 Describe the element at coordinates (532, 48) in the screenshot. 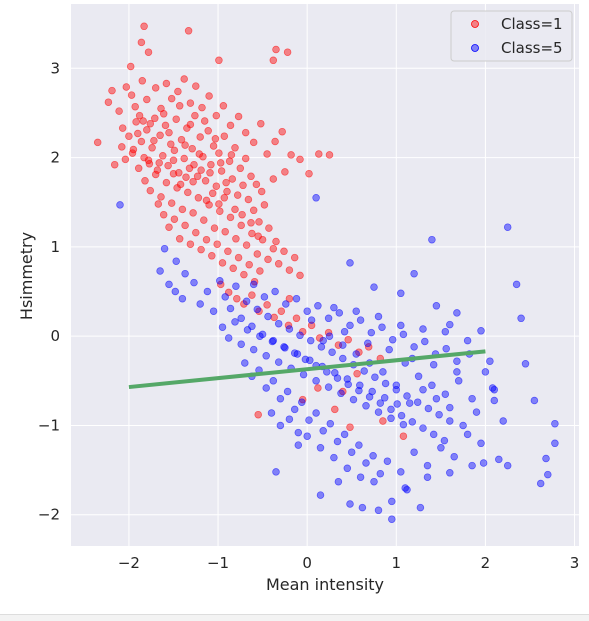

I see `legend-label-class-5: Class=5` at that location.